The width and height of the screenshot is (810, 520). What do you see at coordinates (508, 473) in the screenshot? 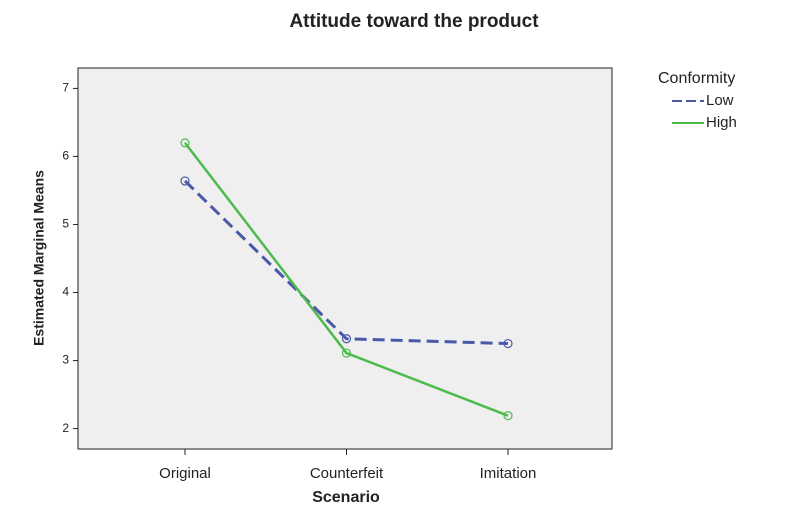
I see `x-tick-label: Imitation` at bounding box center [508, 473].